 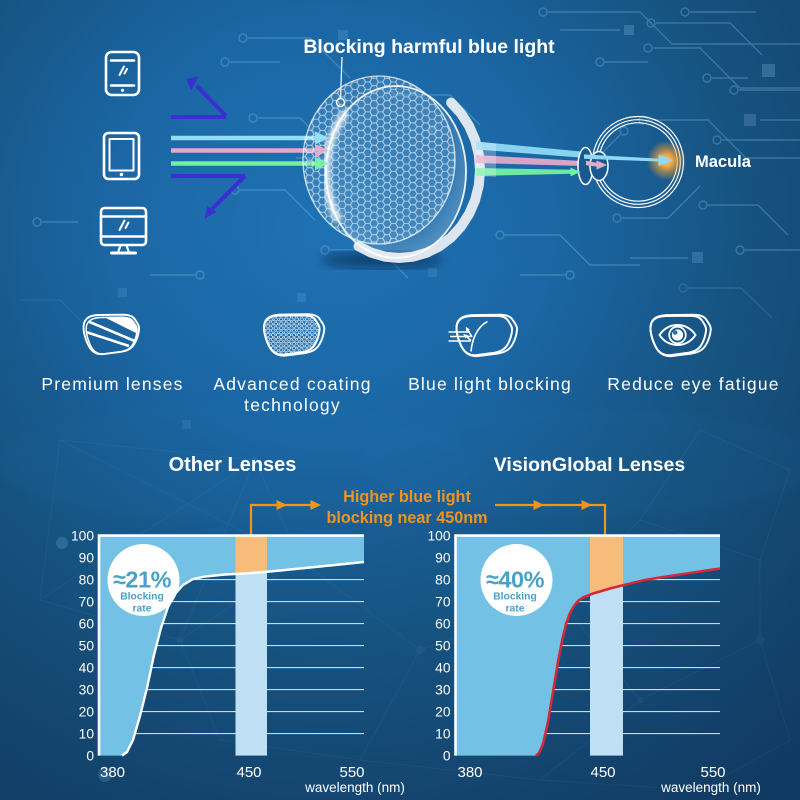 What do you see at coordinates (693, 384) in the screenshot?
I see `svg-text: Reduce eye fatigue` at bounding box center [693, 384].